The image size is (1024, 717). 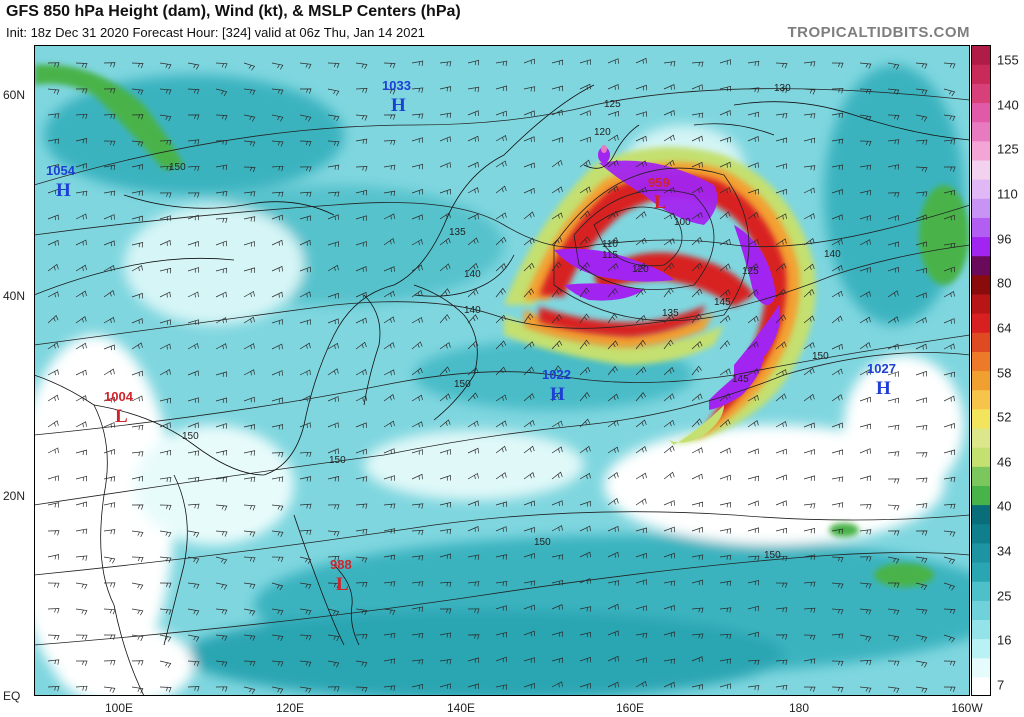 What do you see at coordinates (1004, 417) in the screenshot?
I see `colorbar-label: 52` at bounding box center [1004, 417].